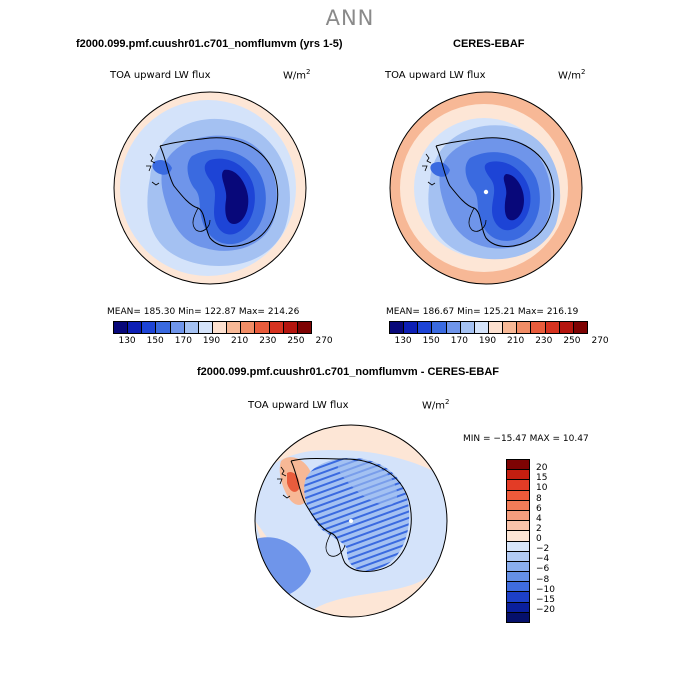  I want to click on obs-map-border, so click(486, 188).